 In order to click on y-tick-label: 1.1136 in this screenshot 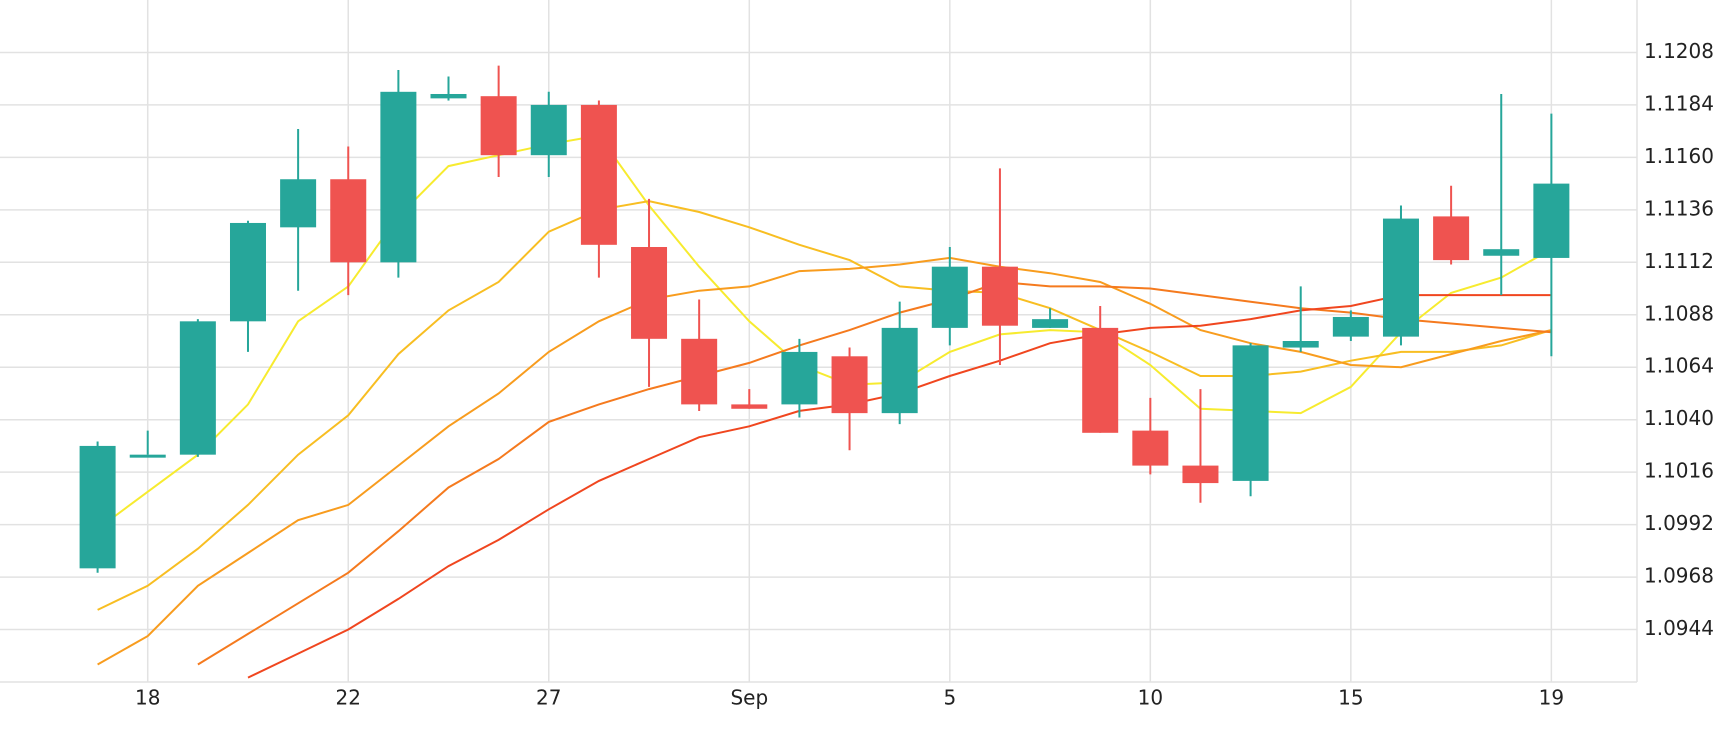, I will do `click(1679, 208)`.